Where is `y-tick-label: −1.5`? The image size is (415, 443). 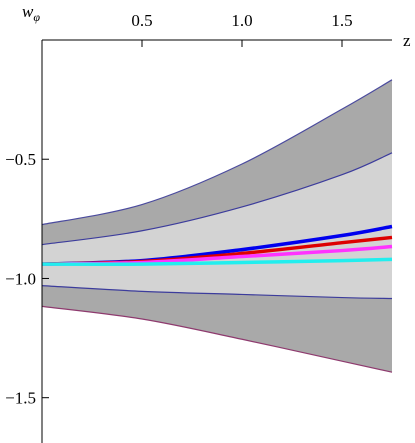
y-tick-label: −1.5 is located at coordinates (20, 398).